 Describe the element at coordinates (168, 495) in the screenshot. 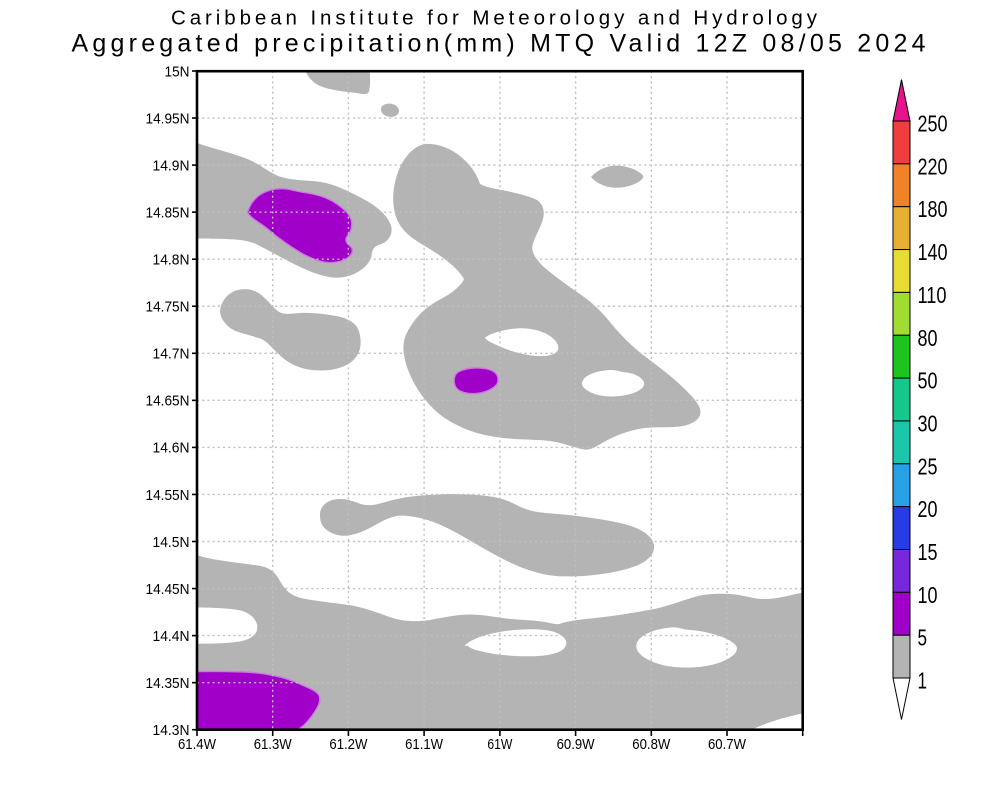

I see `svg-text: 14.55N` at that location.